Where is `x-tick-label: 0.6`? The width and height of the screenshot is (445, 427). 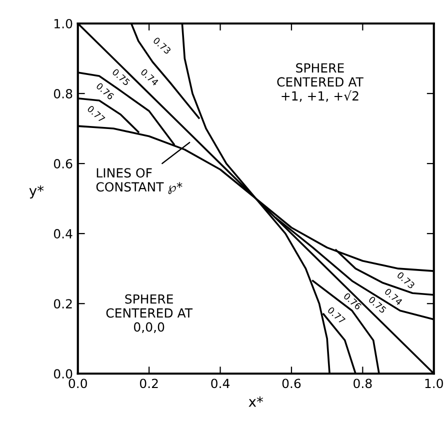 x-tick-label: 0.6 is located at coordinates (291, 383).